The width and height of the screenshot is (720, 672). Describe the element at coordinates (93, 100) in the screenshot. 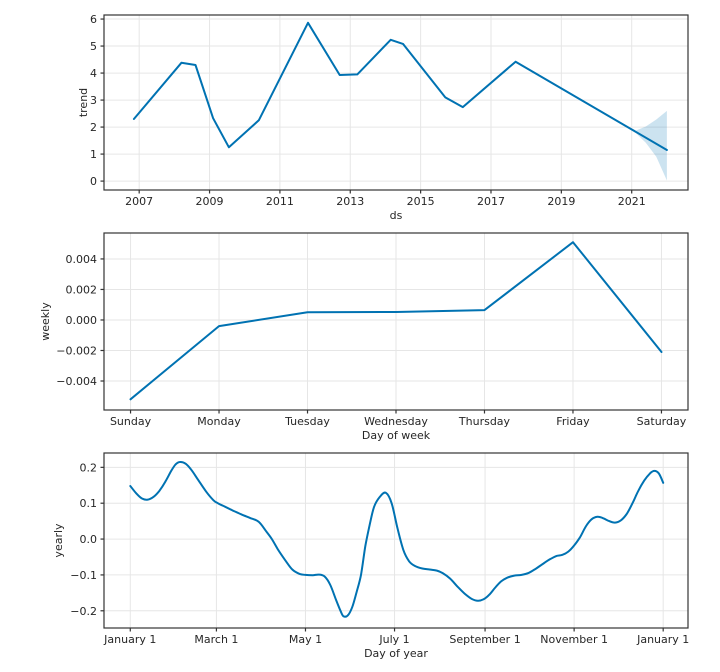

I see `y-tick-label: 3` at that location.